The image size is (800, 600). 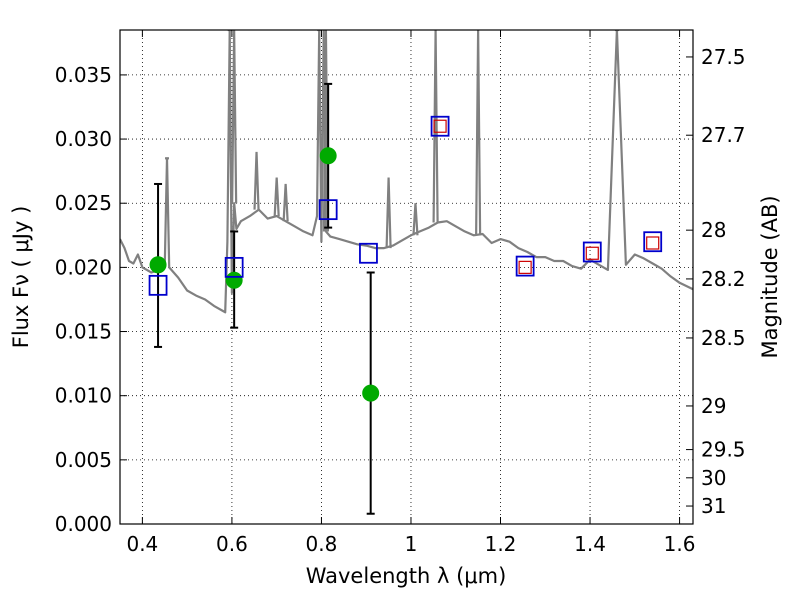 I want to click on y2-tick-label: 31, so click(x=713, y=506).